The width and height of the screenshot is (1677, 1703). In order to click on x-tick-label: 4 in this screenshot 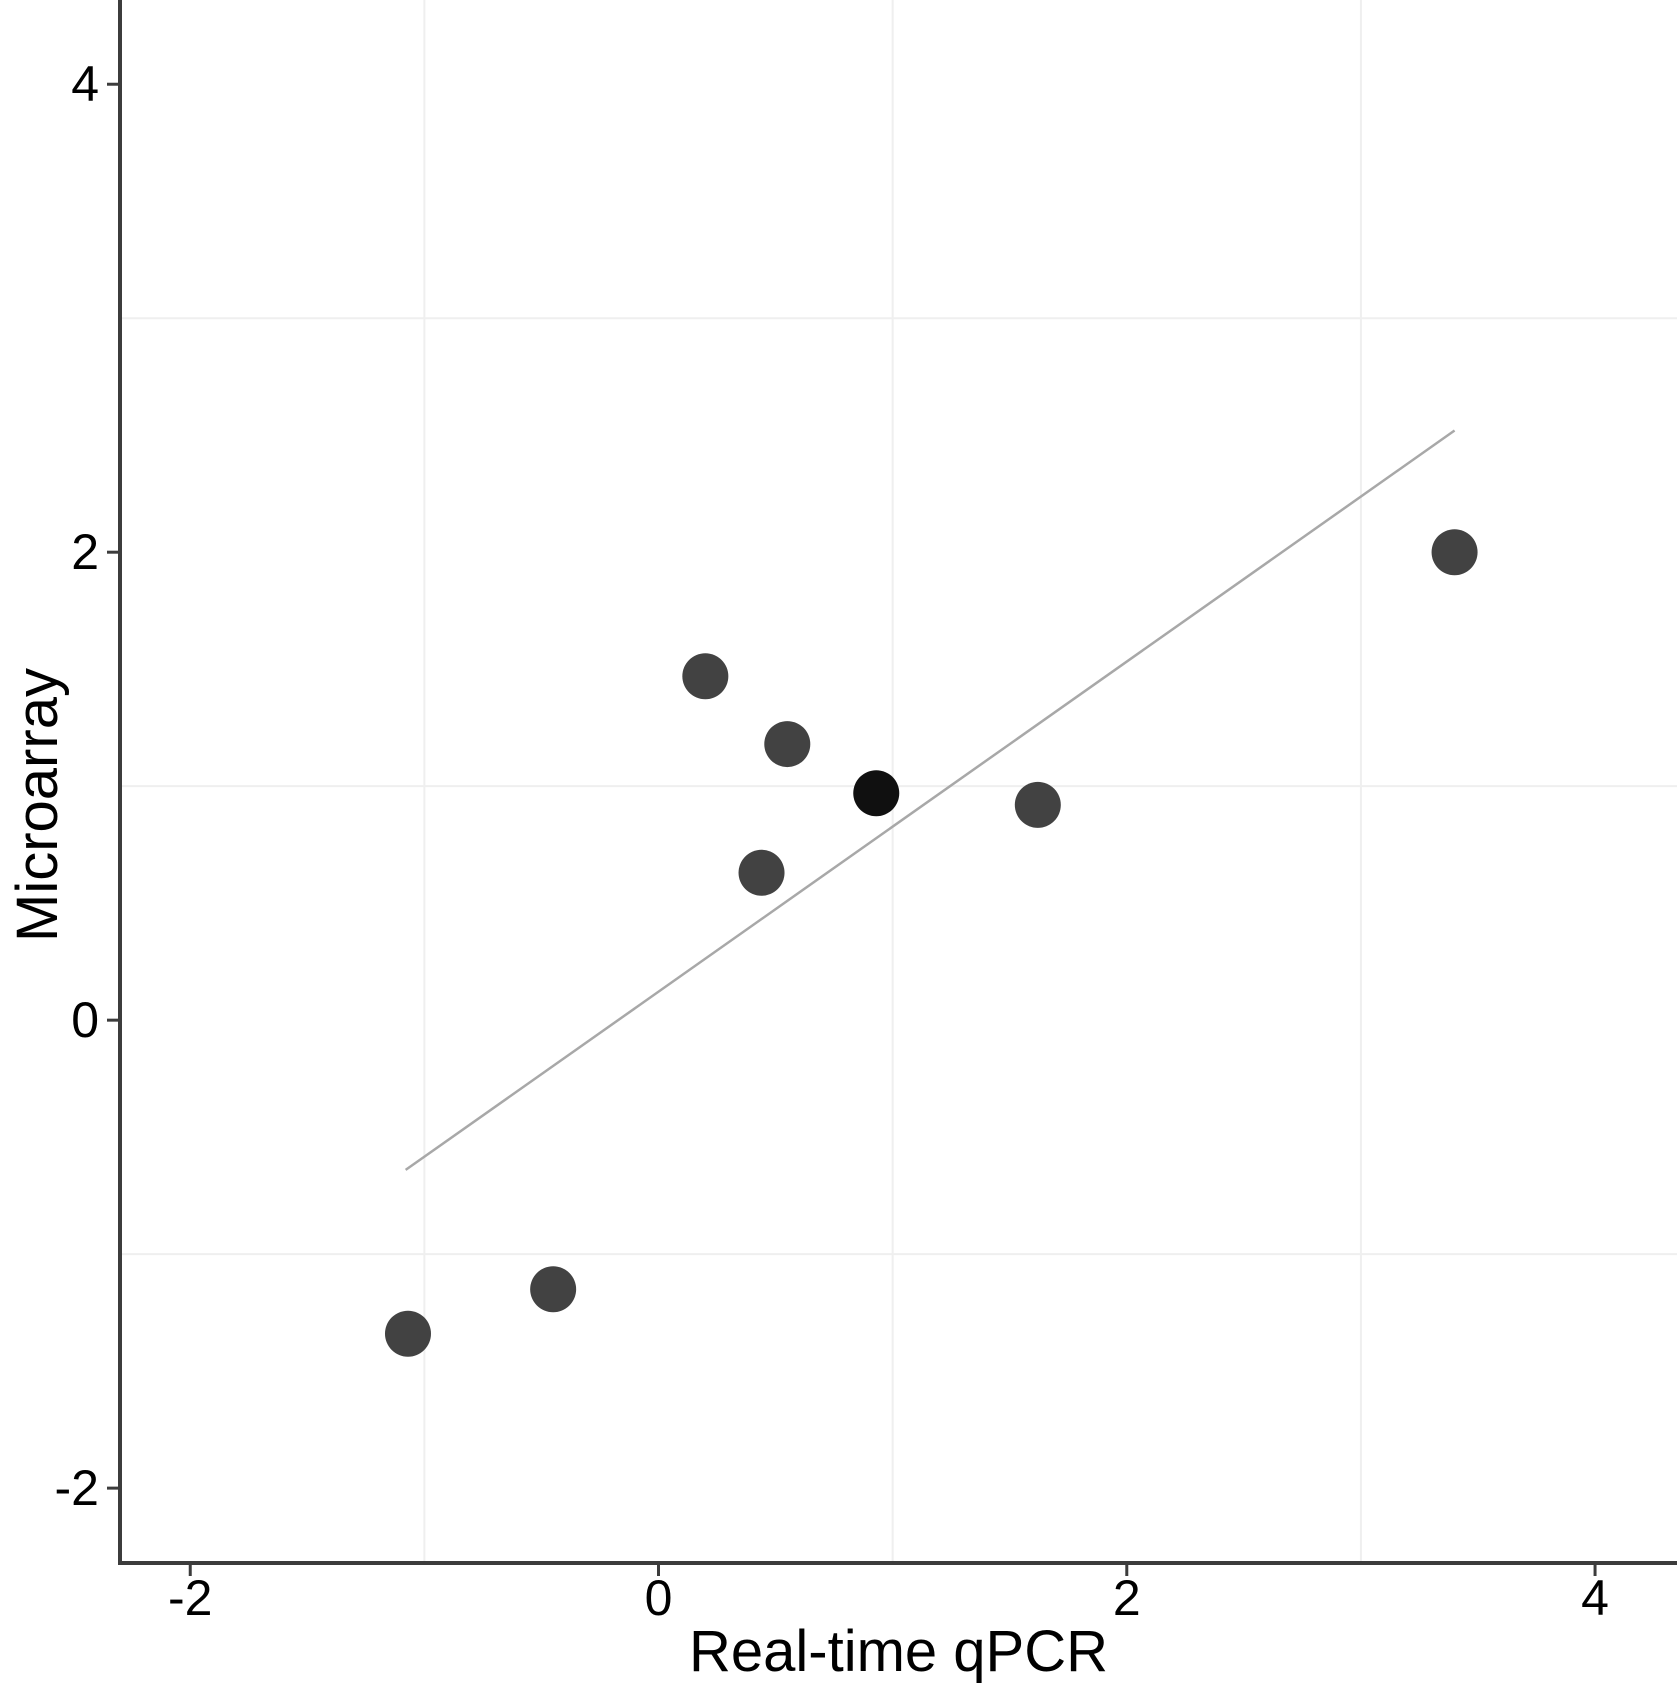, I will do `click(1595, 1598)`.